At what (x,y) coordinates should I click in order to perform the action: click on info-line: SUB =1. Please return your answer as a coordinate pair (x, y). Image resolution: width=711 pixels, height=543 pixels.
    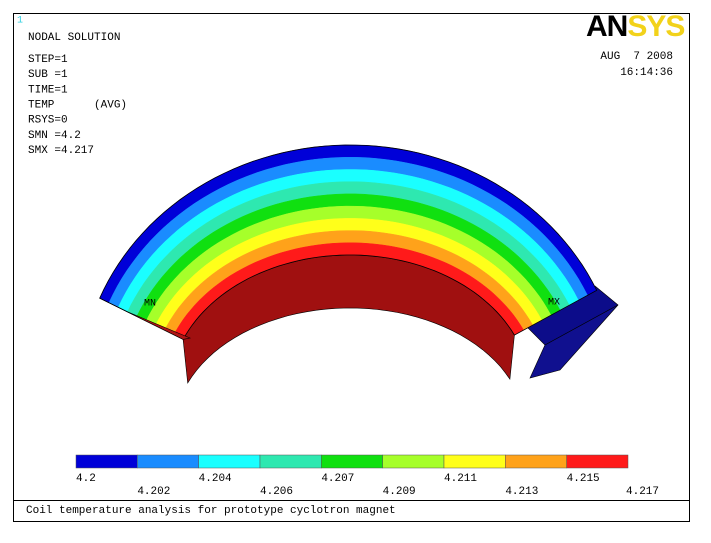
    Looking at the image, I should click on (48, 75).